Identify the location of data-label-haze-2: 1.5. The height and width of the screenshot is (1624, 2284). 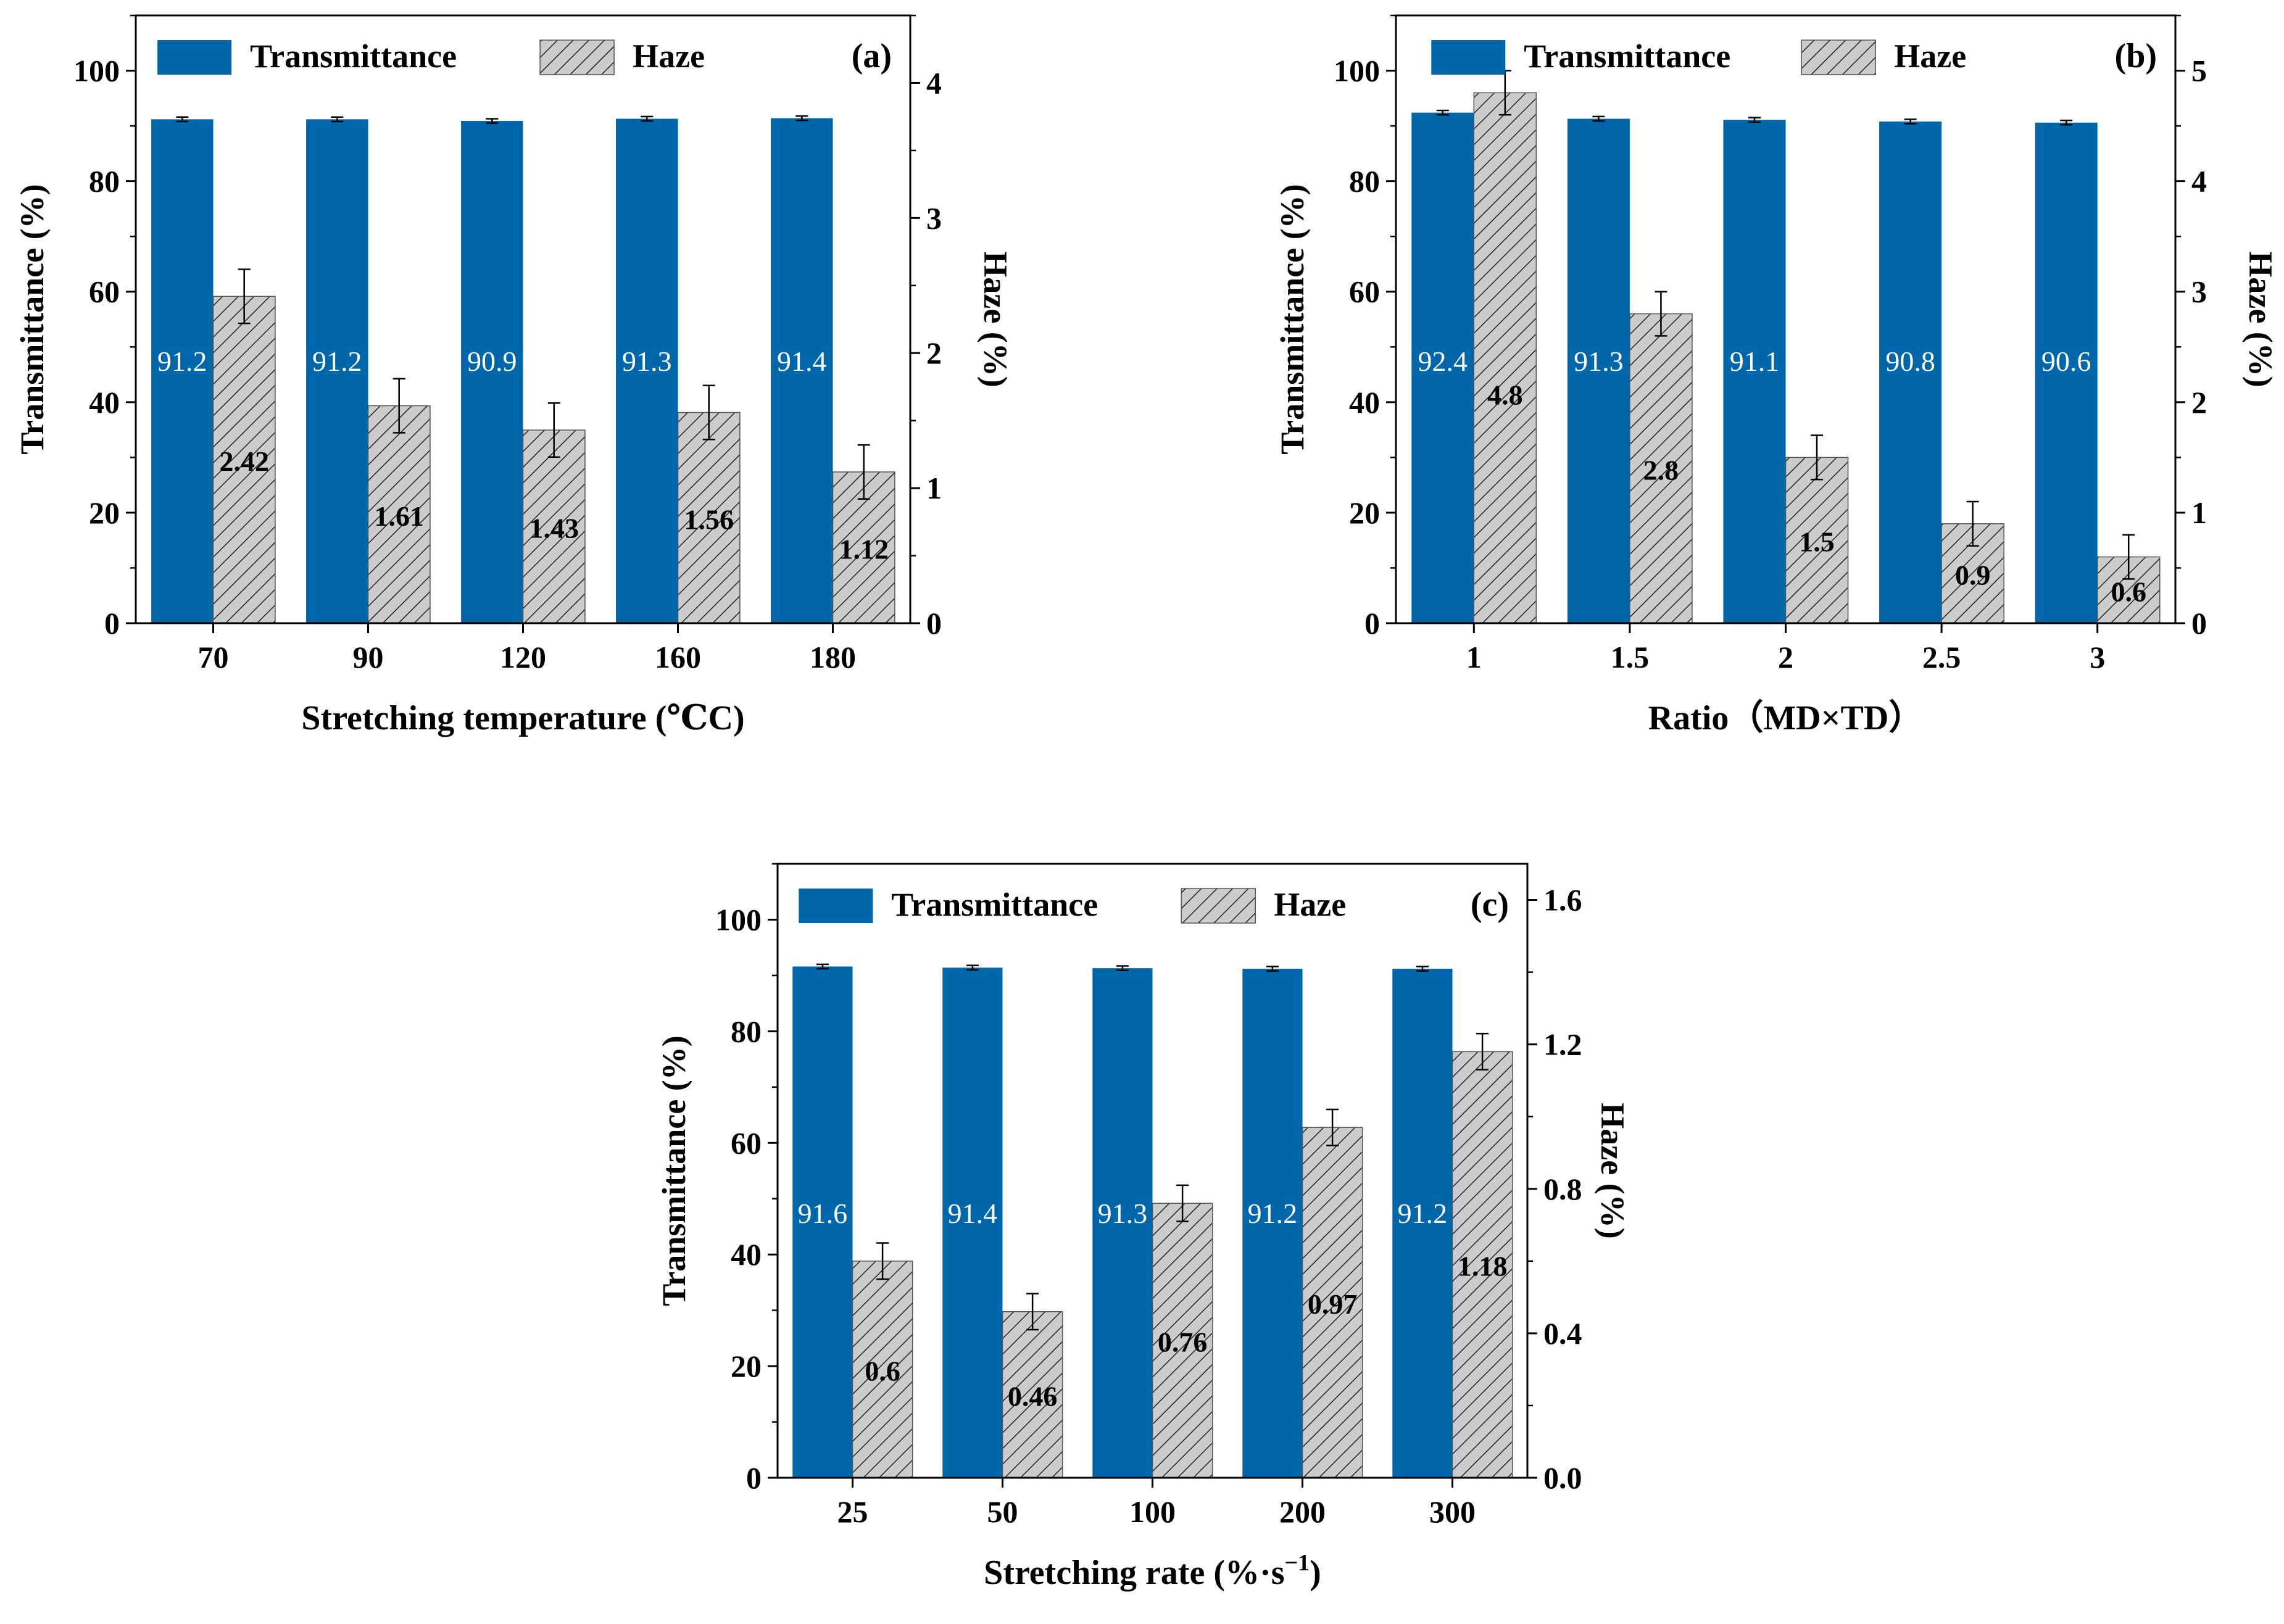
(1817, 542).